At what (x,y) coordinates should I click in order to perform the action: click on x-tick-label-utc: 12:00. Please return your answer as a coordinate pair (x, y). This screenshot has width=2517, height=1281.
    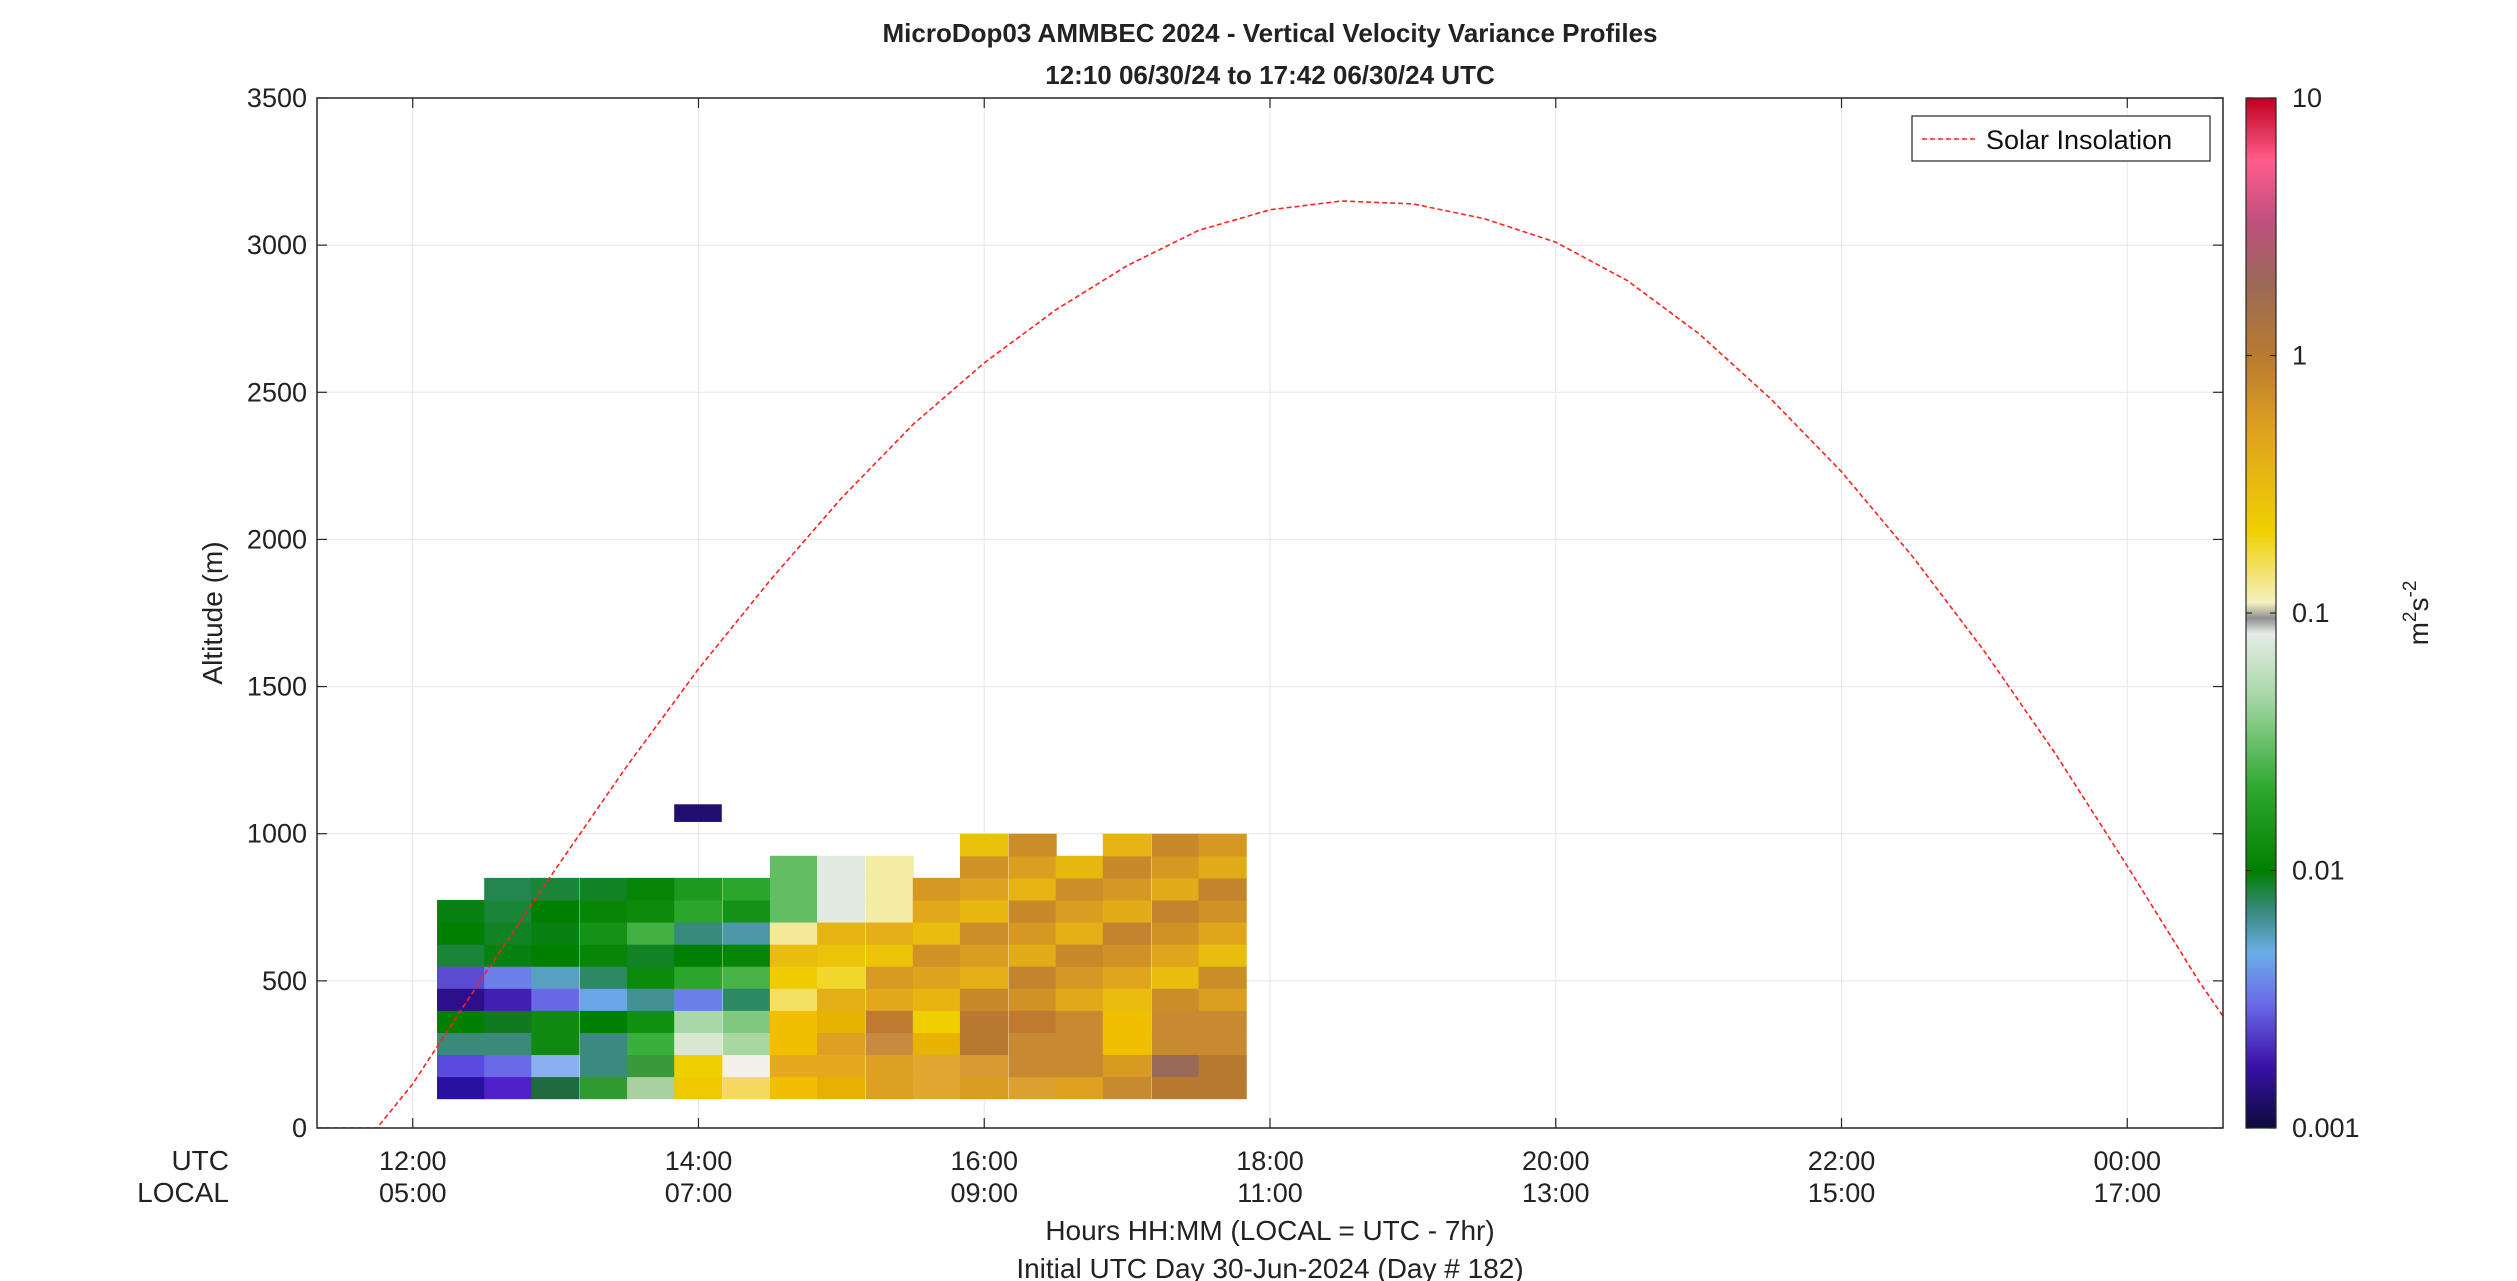
    Looking at the image, I should click on (413, 1161).